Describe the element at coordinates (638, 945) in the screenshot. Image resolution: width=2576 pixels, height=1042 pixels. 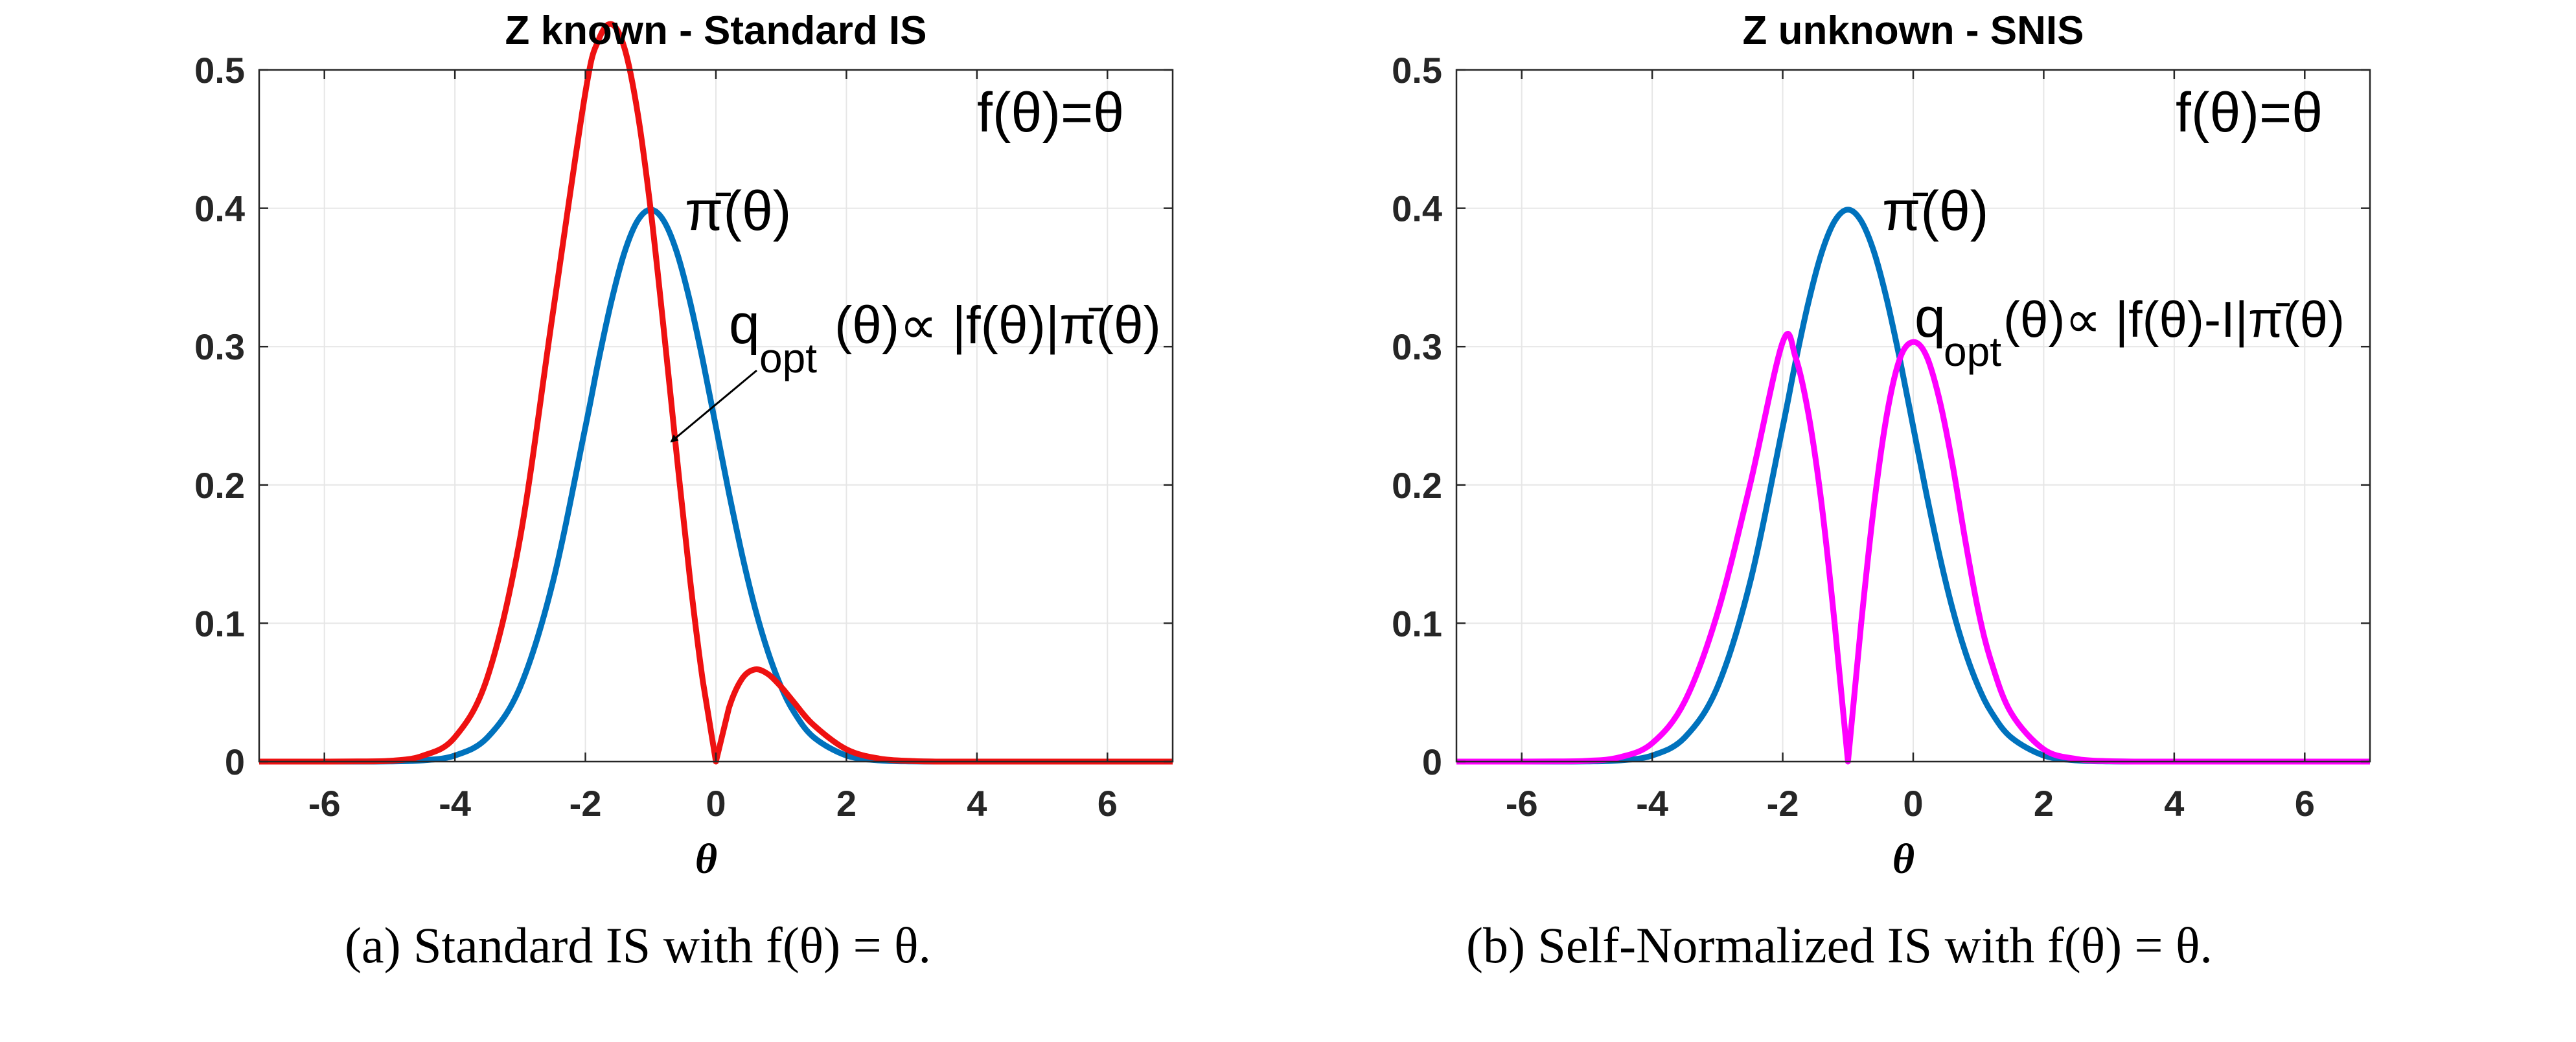
I see `caption-a: (a) Standard IS with f(θ) = θ.` at that location.